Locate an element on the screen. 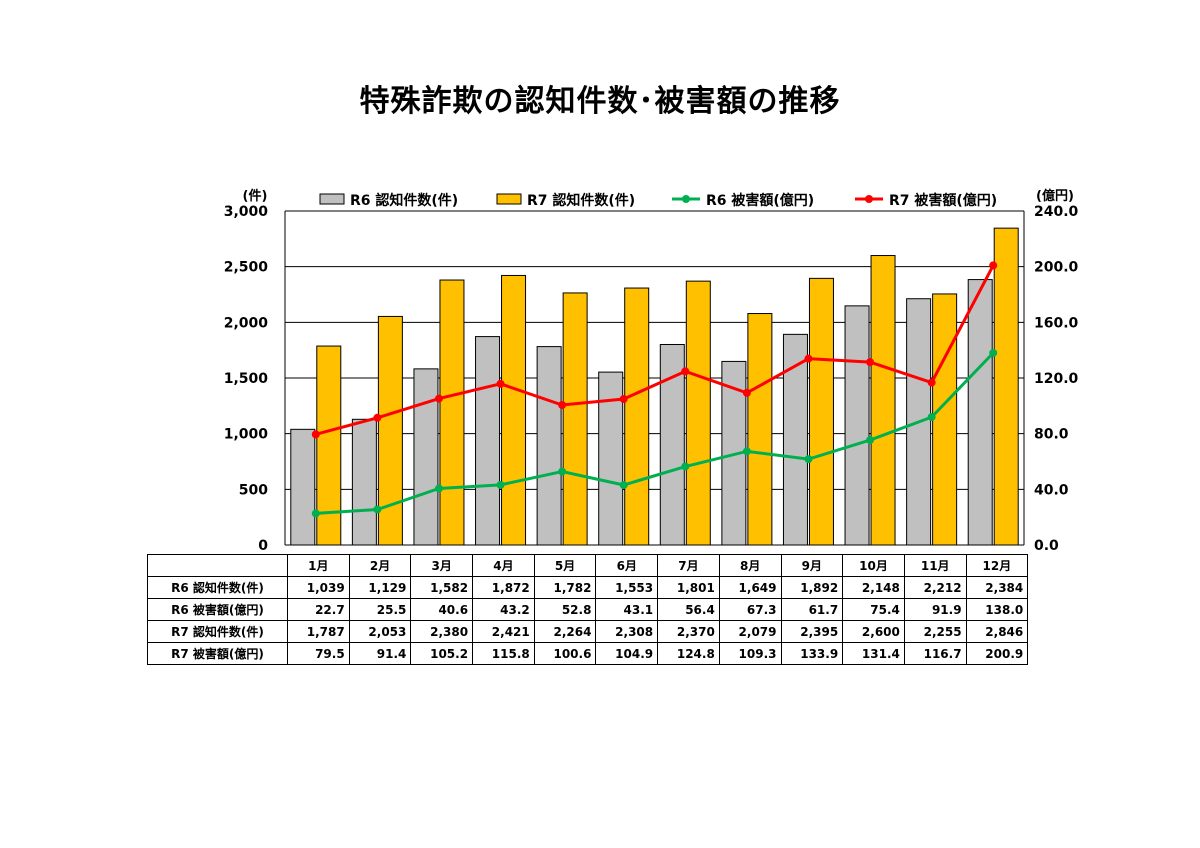 The height and width of the screenshot is (848, 1200). table-month-header: 12月 is located at coordinates (997, 565).